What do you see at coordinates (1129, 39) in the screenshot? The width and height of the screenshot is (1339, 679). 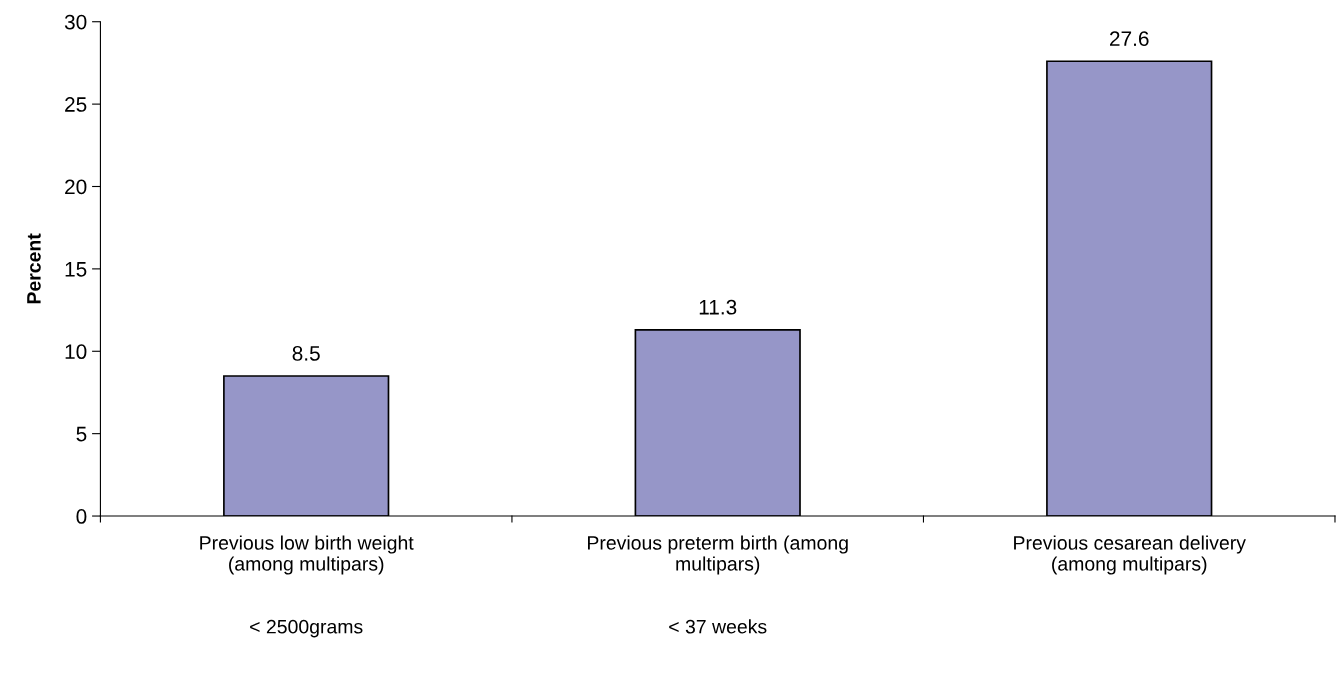 I see `data-label: 27.6` at bounding box center [1129, 39].